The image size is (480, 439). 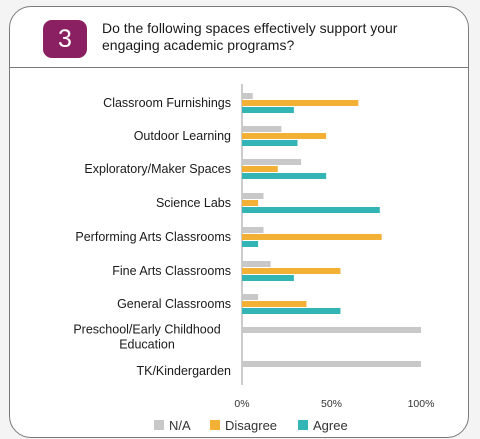 What do you see at coordinates (421, 404) in the screenshot?
I see `x-tick-label: 100%` at bounding box center [421, 404].